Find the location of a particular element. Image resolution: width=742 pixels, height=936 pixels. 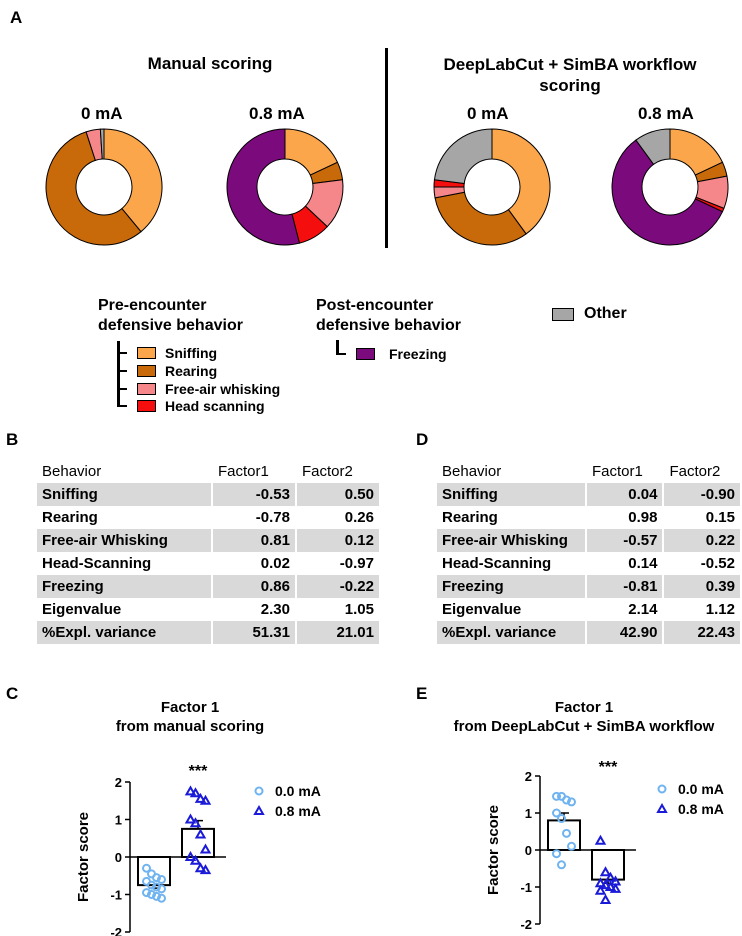

table-b-header-row: Behavior Factor1 Factor2 is located at coordinates (209, 471).